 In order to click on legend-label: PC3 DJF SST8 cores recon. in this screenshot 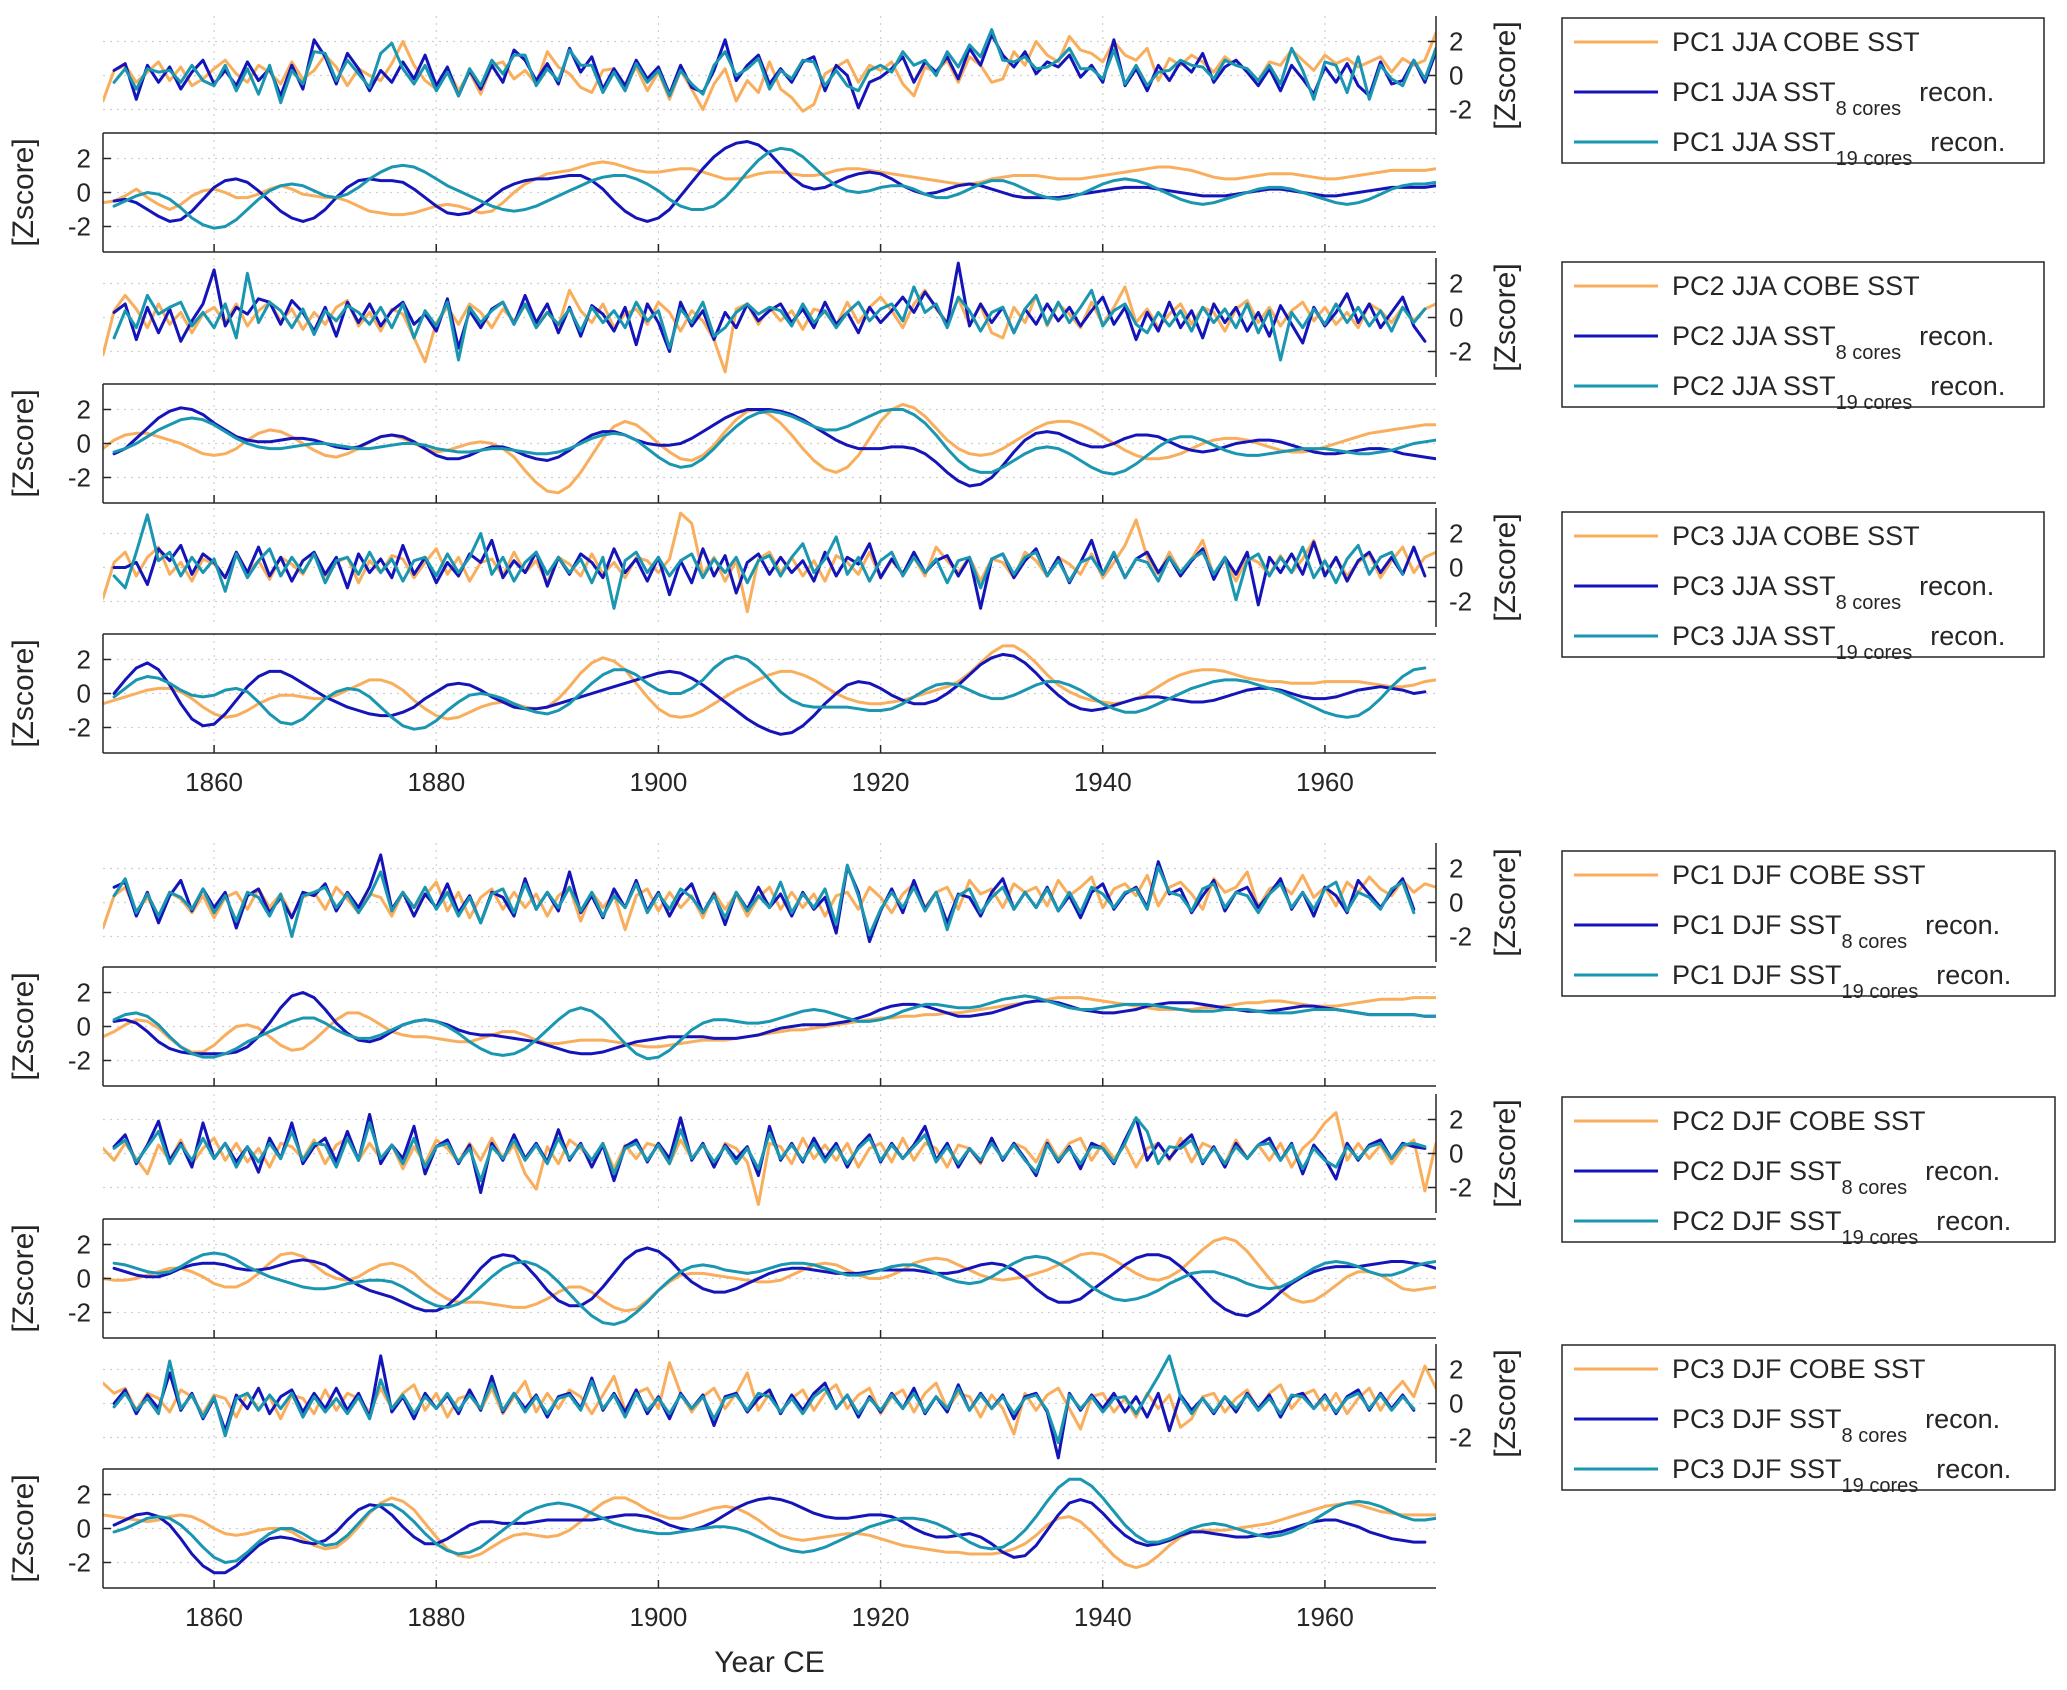, I will do `click(1836, 1425)`.